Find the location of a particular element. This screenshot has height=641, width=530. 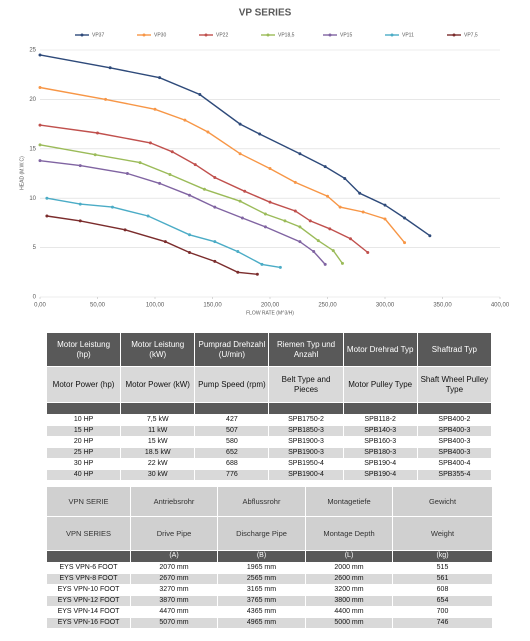

data-cell: SPB160-3 is located at coordinates (380, 442).